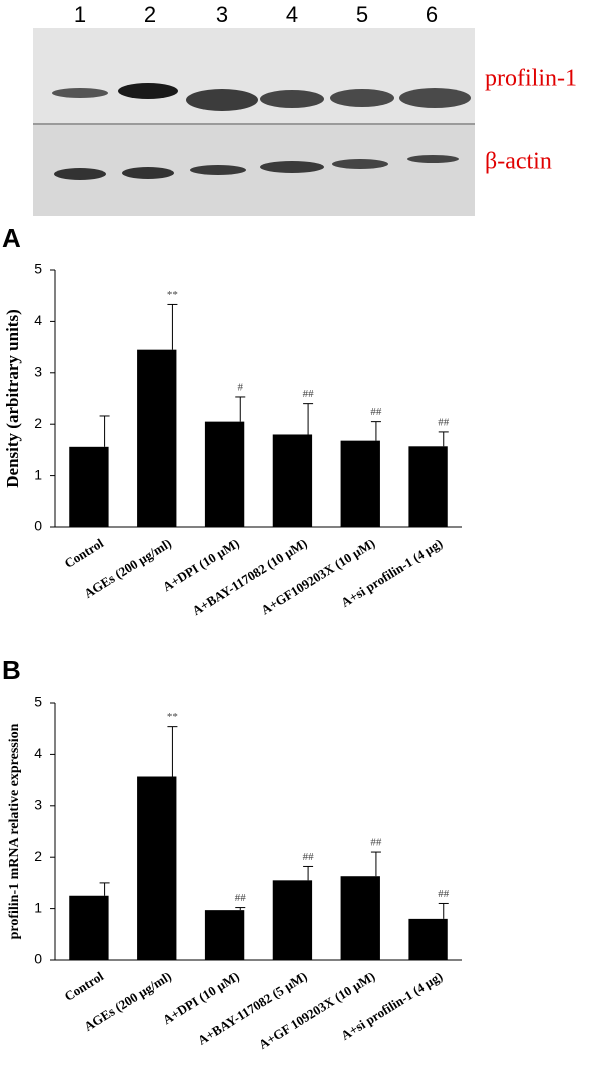  Describe the element at coordinates (150, 14) in the screenshot. I see `lane-label: 2` at that location.